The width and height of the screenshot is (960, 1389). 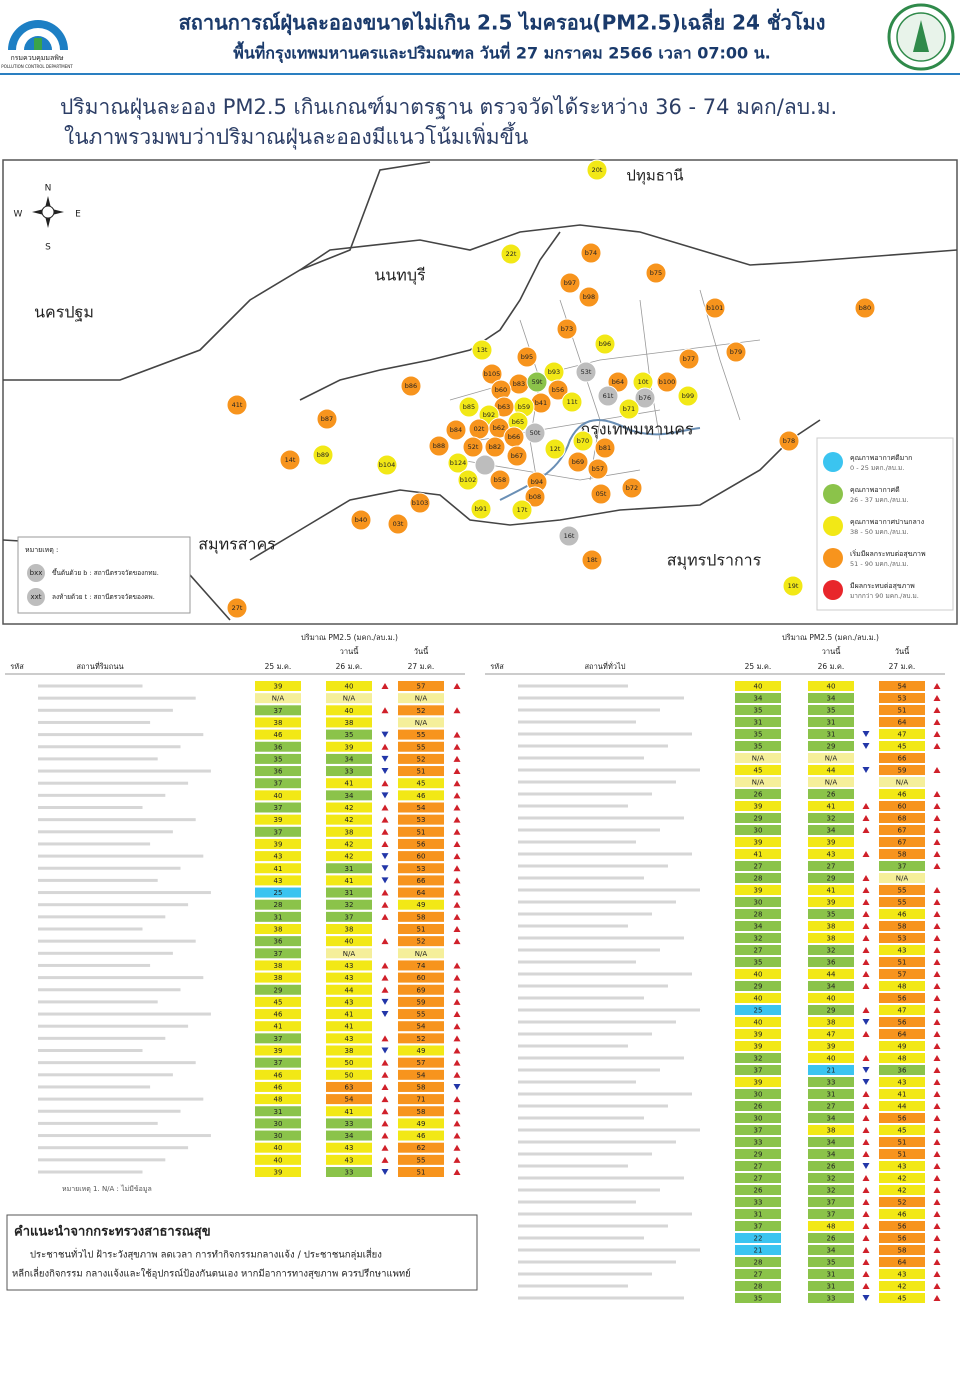 What do you see at coordinates (758, 1107) in the screenshot?
I see `pm-value: 26` at bounding box center [758, 1107].